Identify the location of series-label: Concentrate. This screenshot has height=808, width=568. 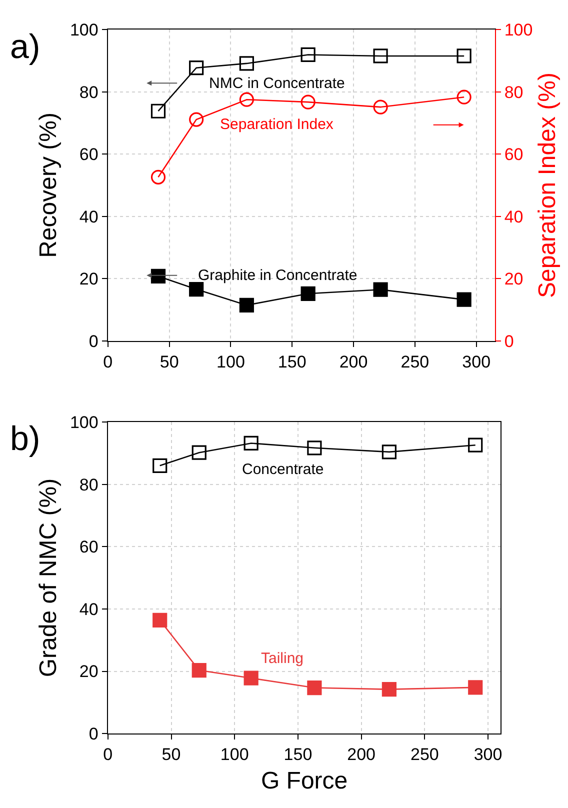
(283, 469).